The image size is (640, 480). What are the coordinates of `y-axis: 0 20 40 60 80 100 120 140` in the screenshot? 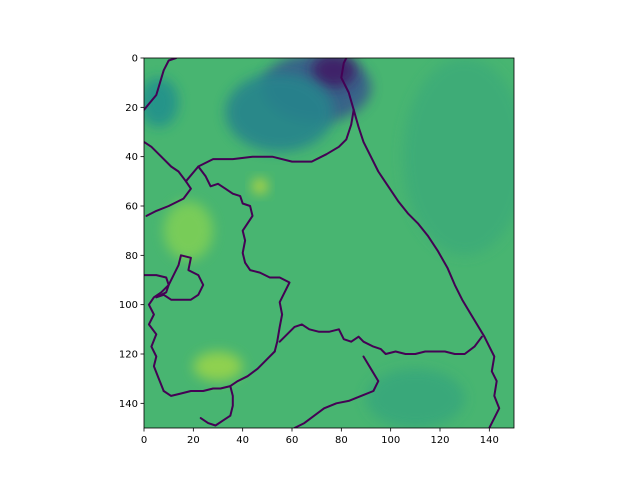 It's located at (131, 232).